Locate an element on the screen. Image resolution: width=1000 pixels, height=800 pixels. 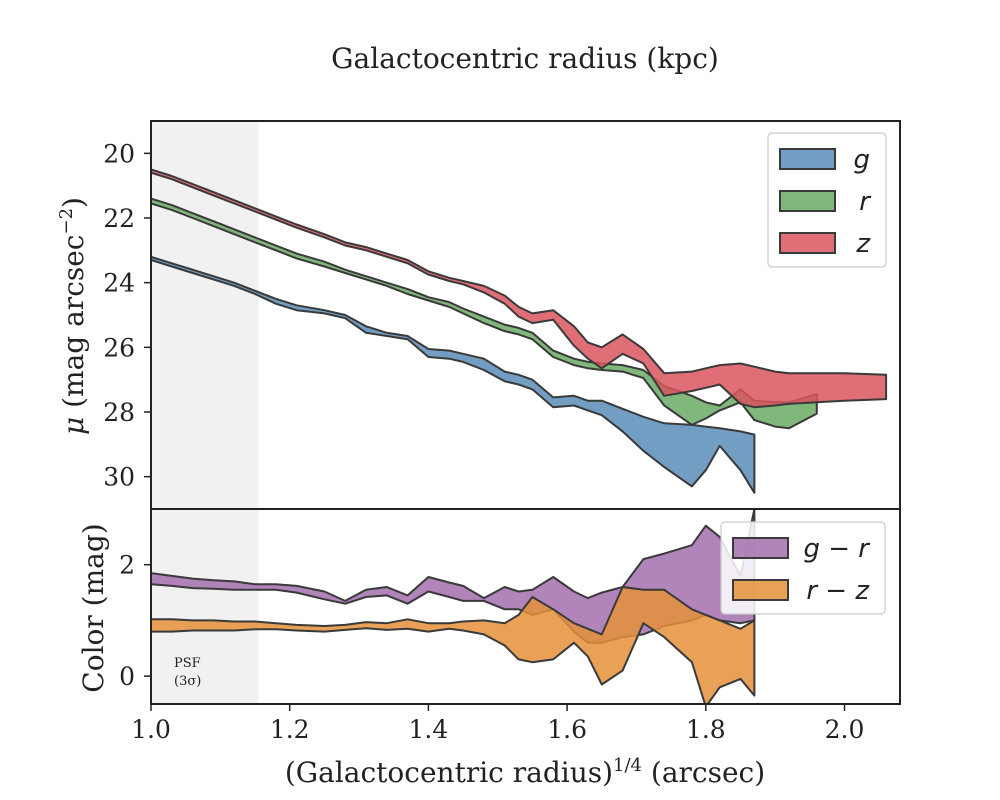
top-axis-title: Galactocentric radius (kpc) is located at coordinates (525, 58).